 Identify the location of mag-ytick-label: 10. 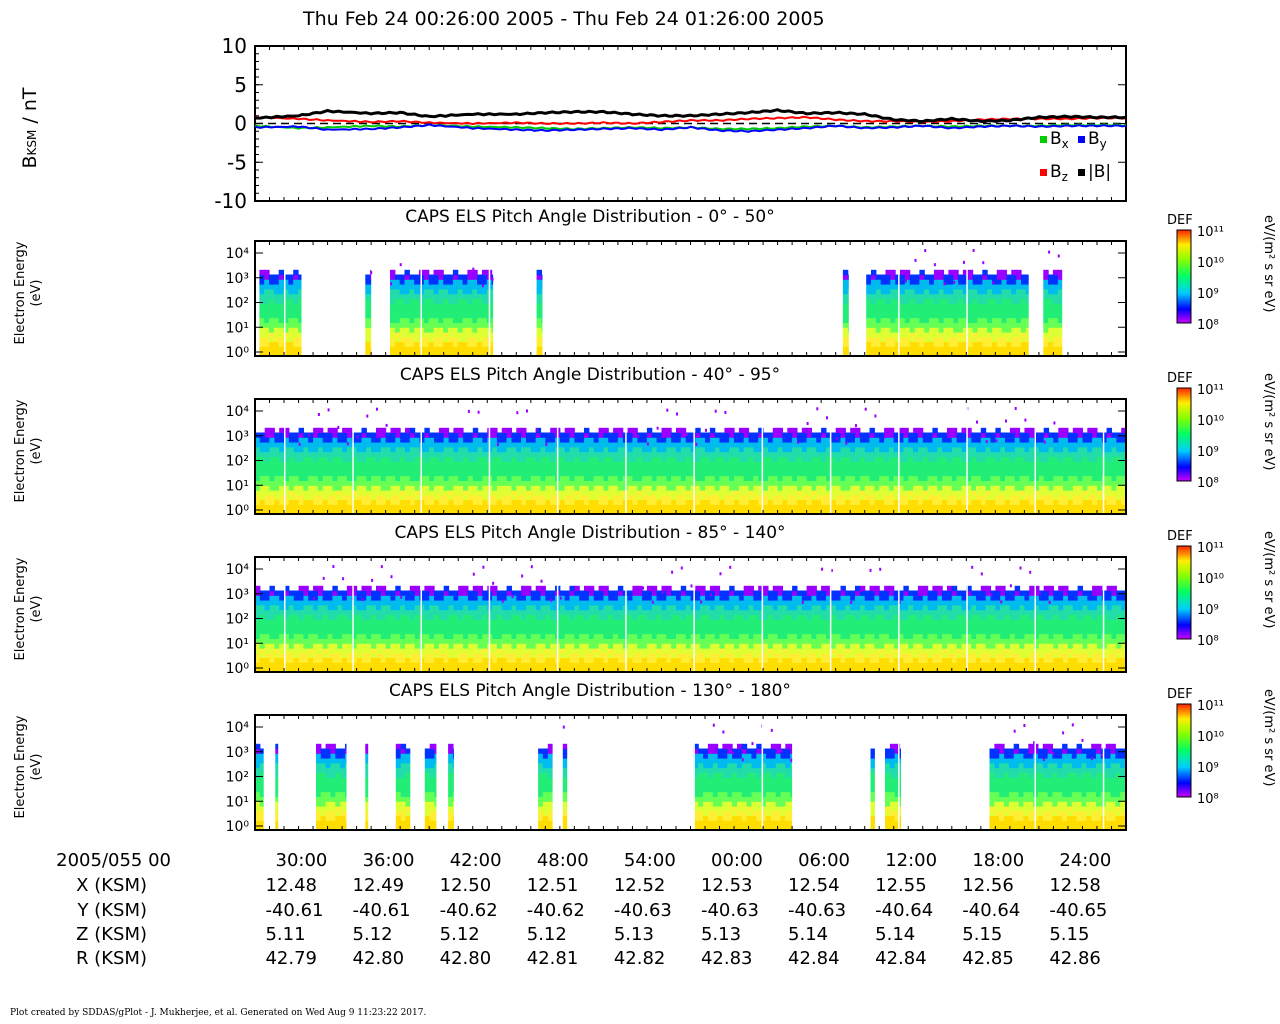
(234, 46).